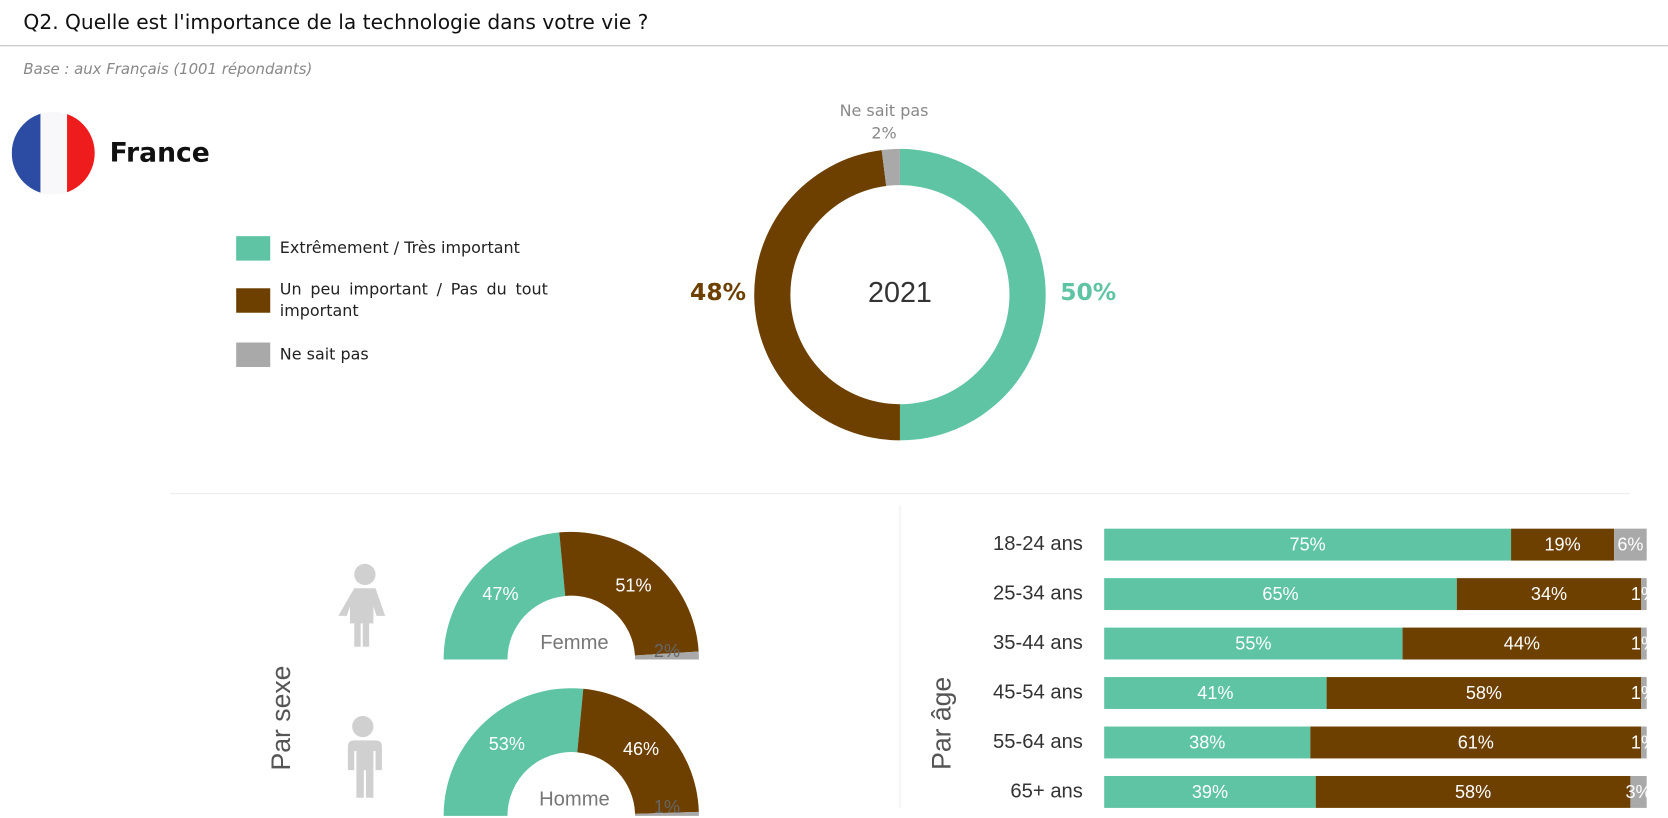 The height and width of the screenshot is (818, 1668). What do you see at coordinates (1038, 643) in the screenshot?
I see `category-label: 35-44 ans` at bounding box center [1038, 643].